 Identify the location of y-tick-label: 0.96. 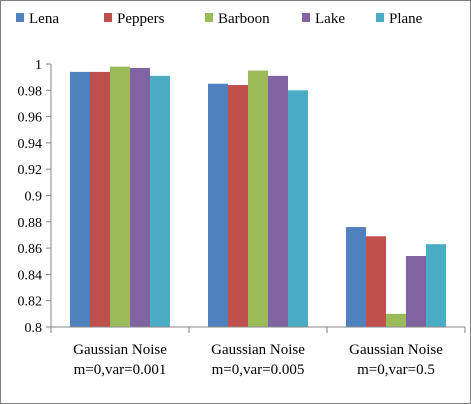
(30, 118).